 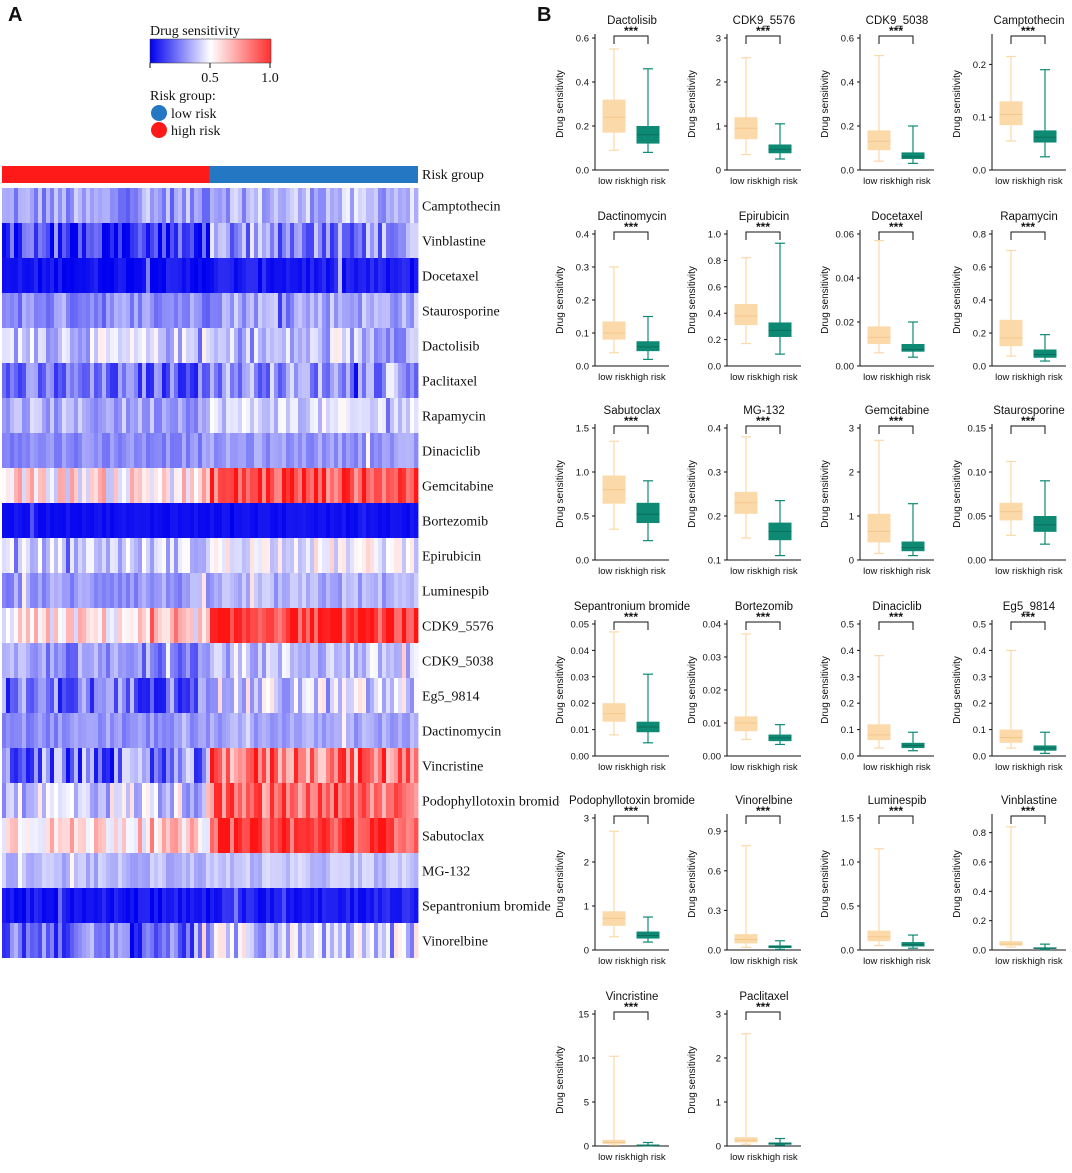 What do you see at coordinates (453, 837) in the screenshot?
I see `heatmap-row-label: Sabutoclax` at bounding box center [453, 837].